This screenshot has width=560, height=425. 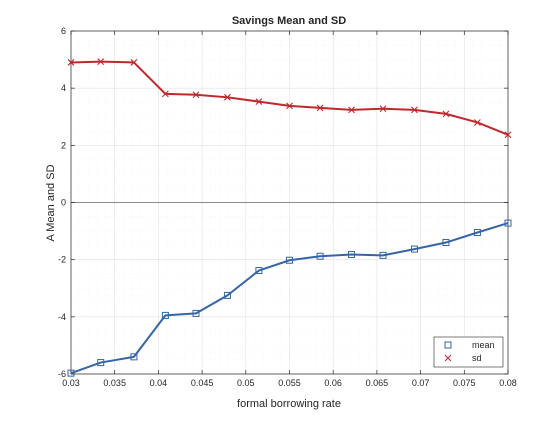 What do you see at coordinates (289, 383) in the screenshot?
I see `x-tick-label: 0.055` at bounding box center [289, 383].